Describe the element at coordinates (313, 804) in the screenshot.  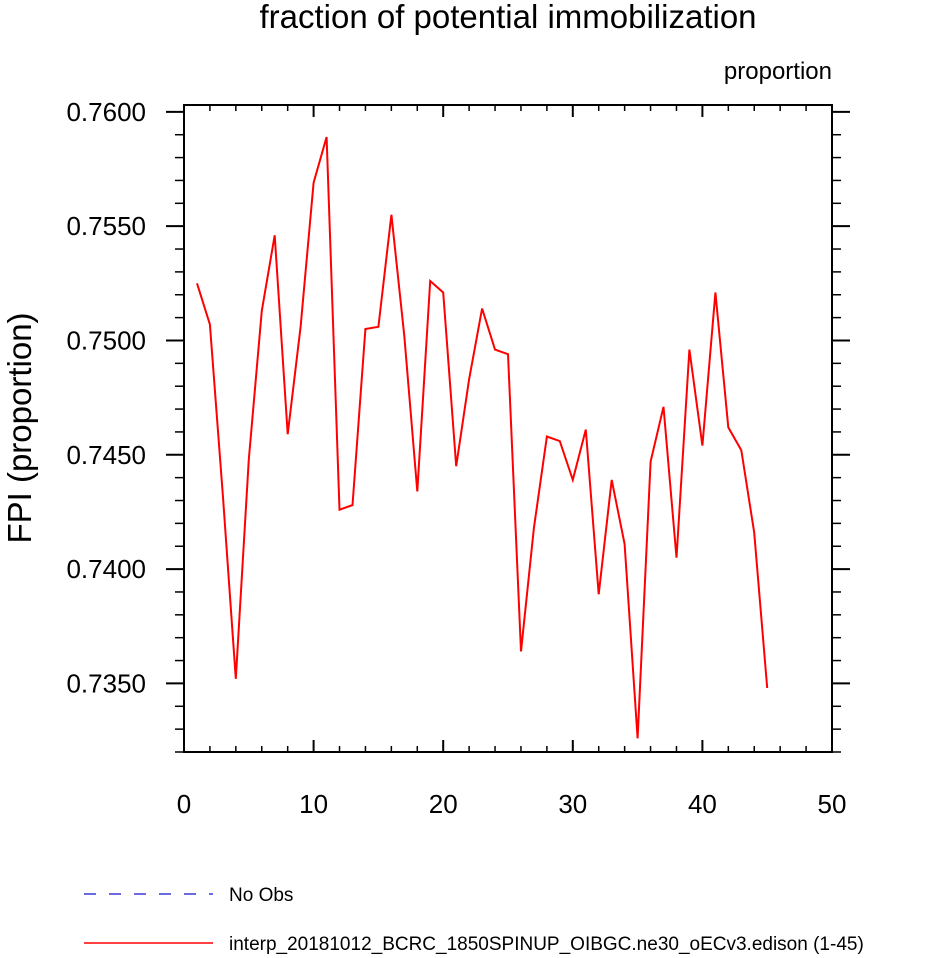
I see `x-tick-label: 10` at that location.